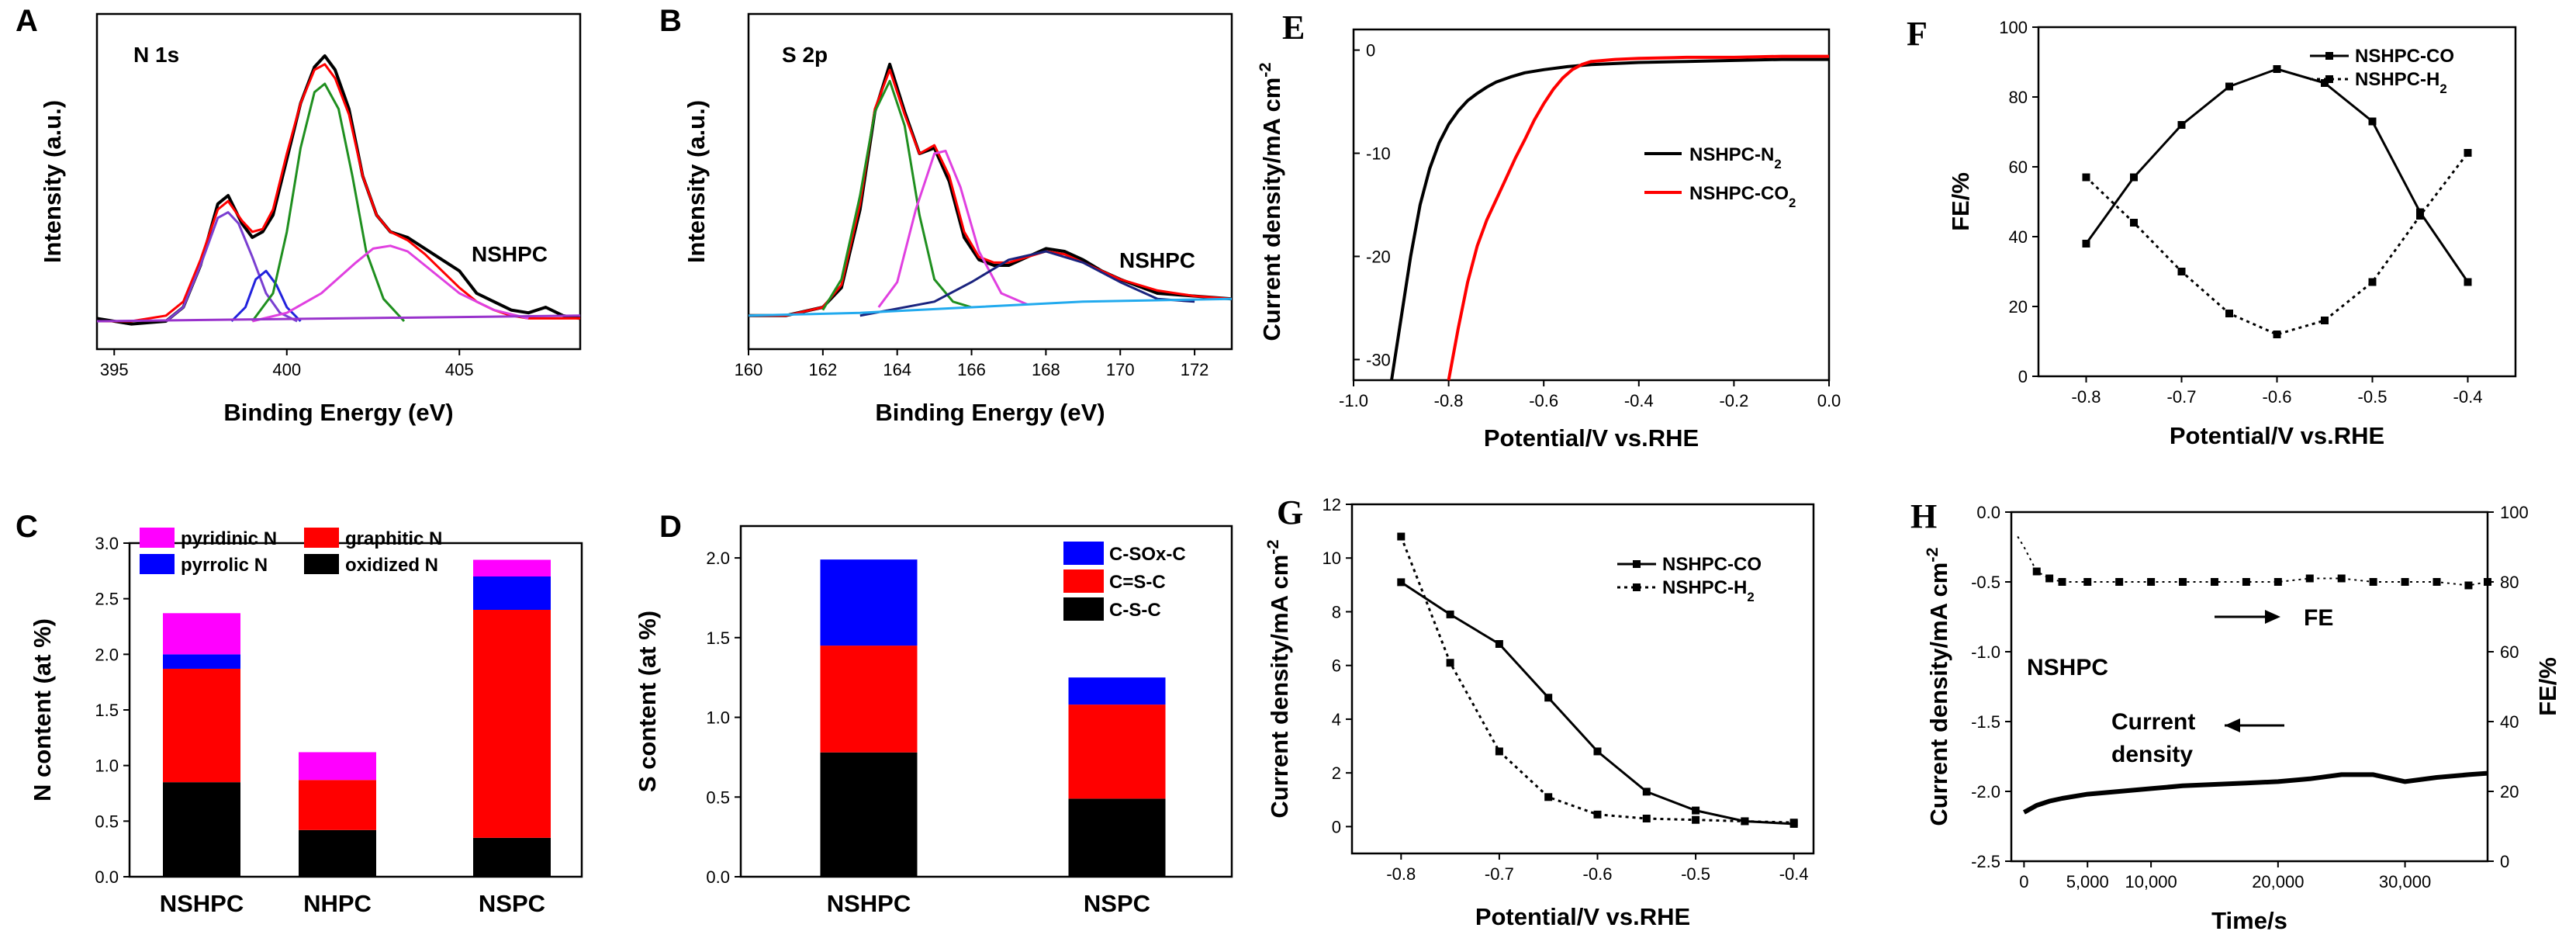 The image size is (2576, 952). What do you see at coordinates (201, 634) in the screenshot?
I see `bar-C-NSHPC-pyridinic-N` at bounding box center [201, 634].